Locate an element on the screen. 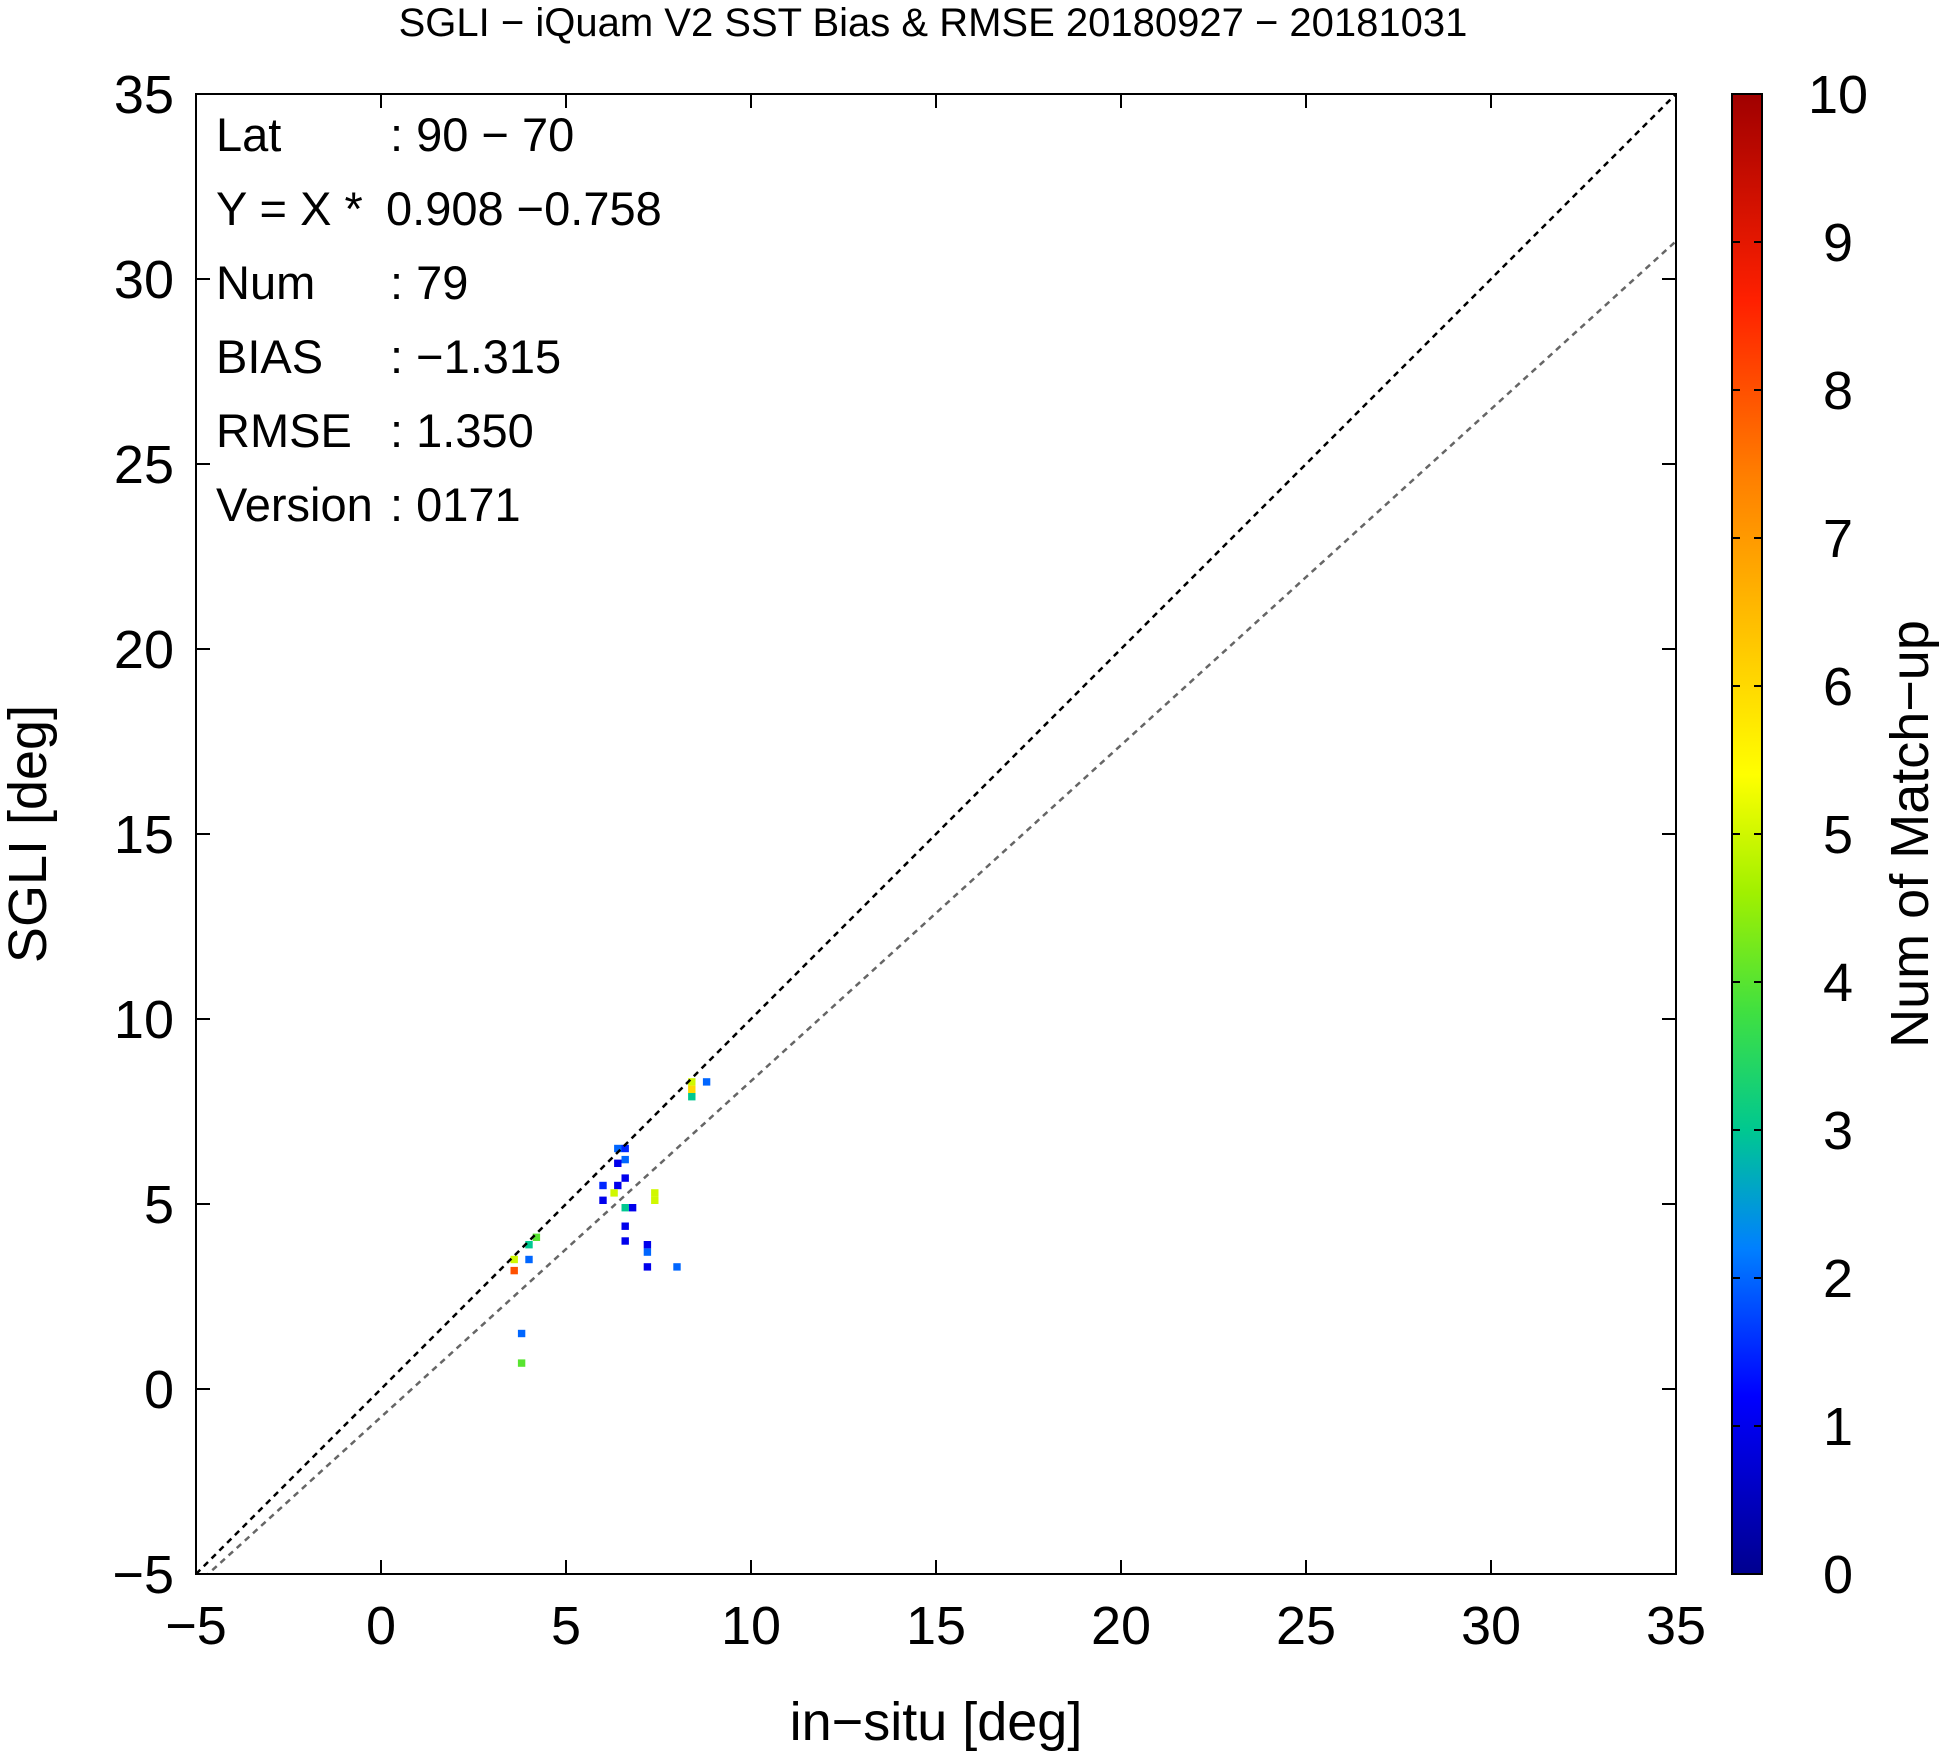 The width and height of the screenshot is (1945, 1755). colorbar-tick-label: 1 is located at coordinates (1838, 1427).